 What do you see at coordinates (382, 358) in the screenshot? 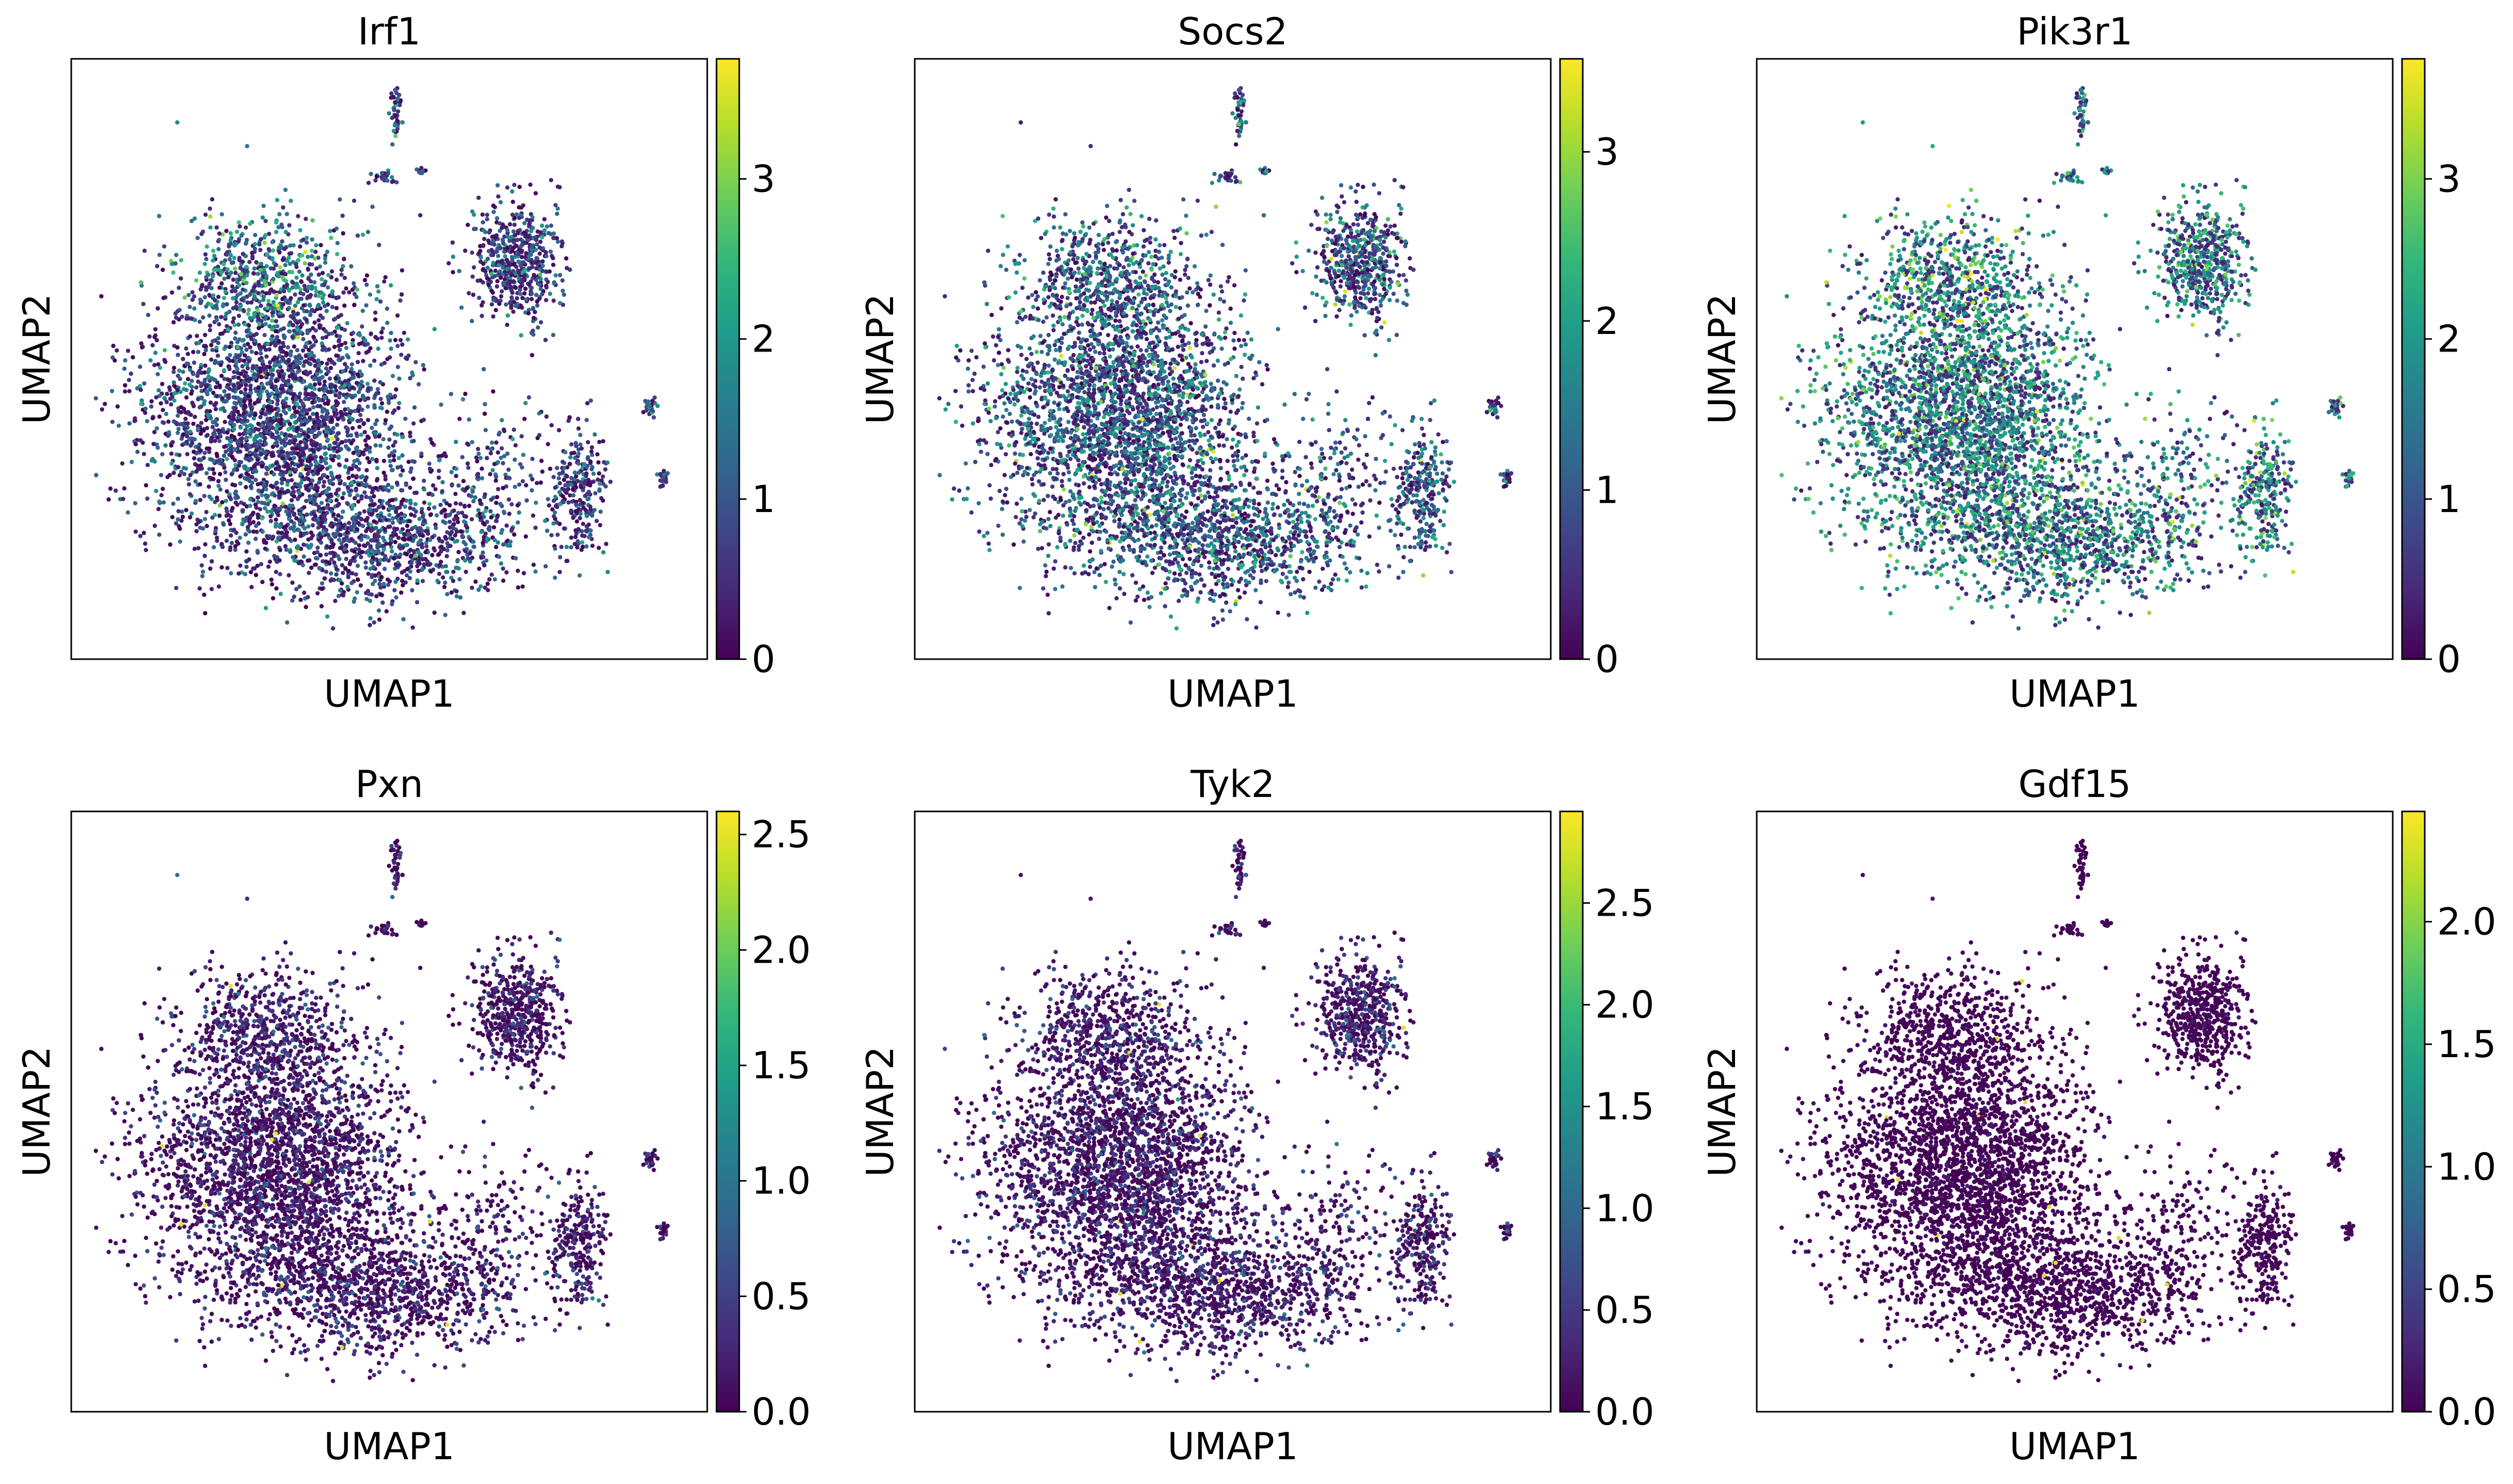
I see `scatter-points` at bounding box center [382, 358].